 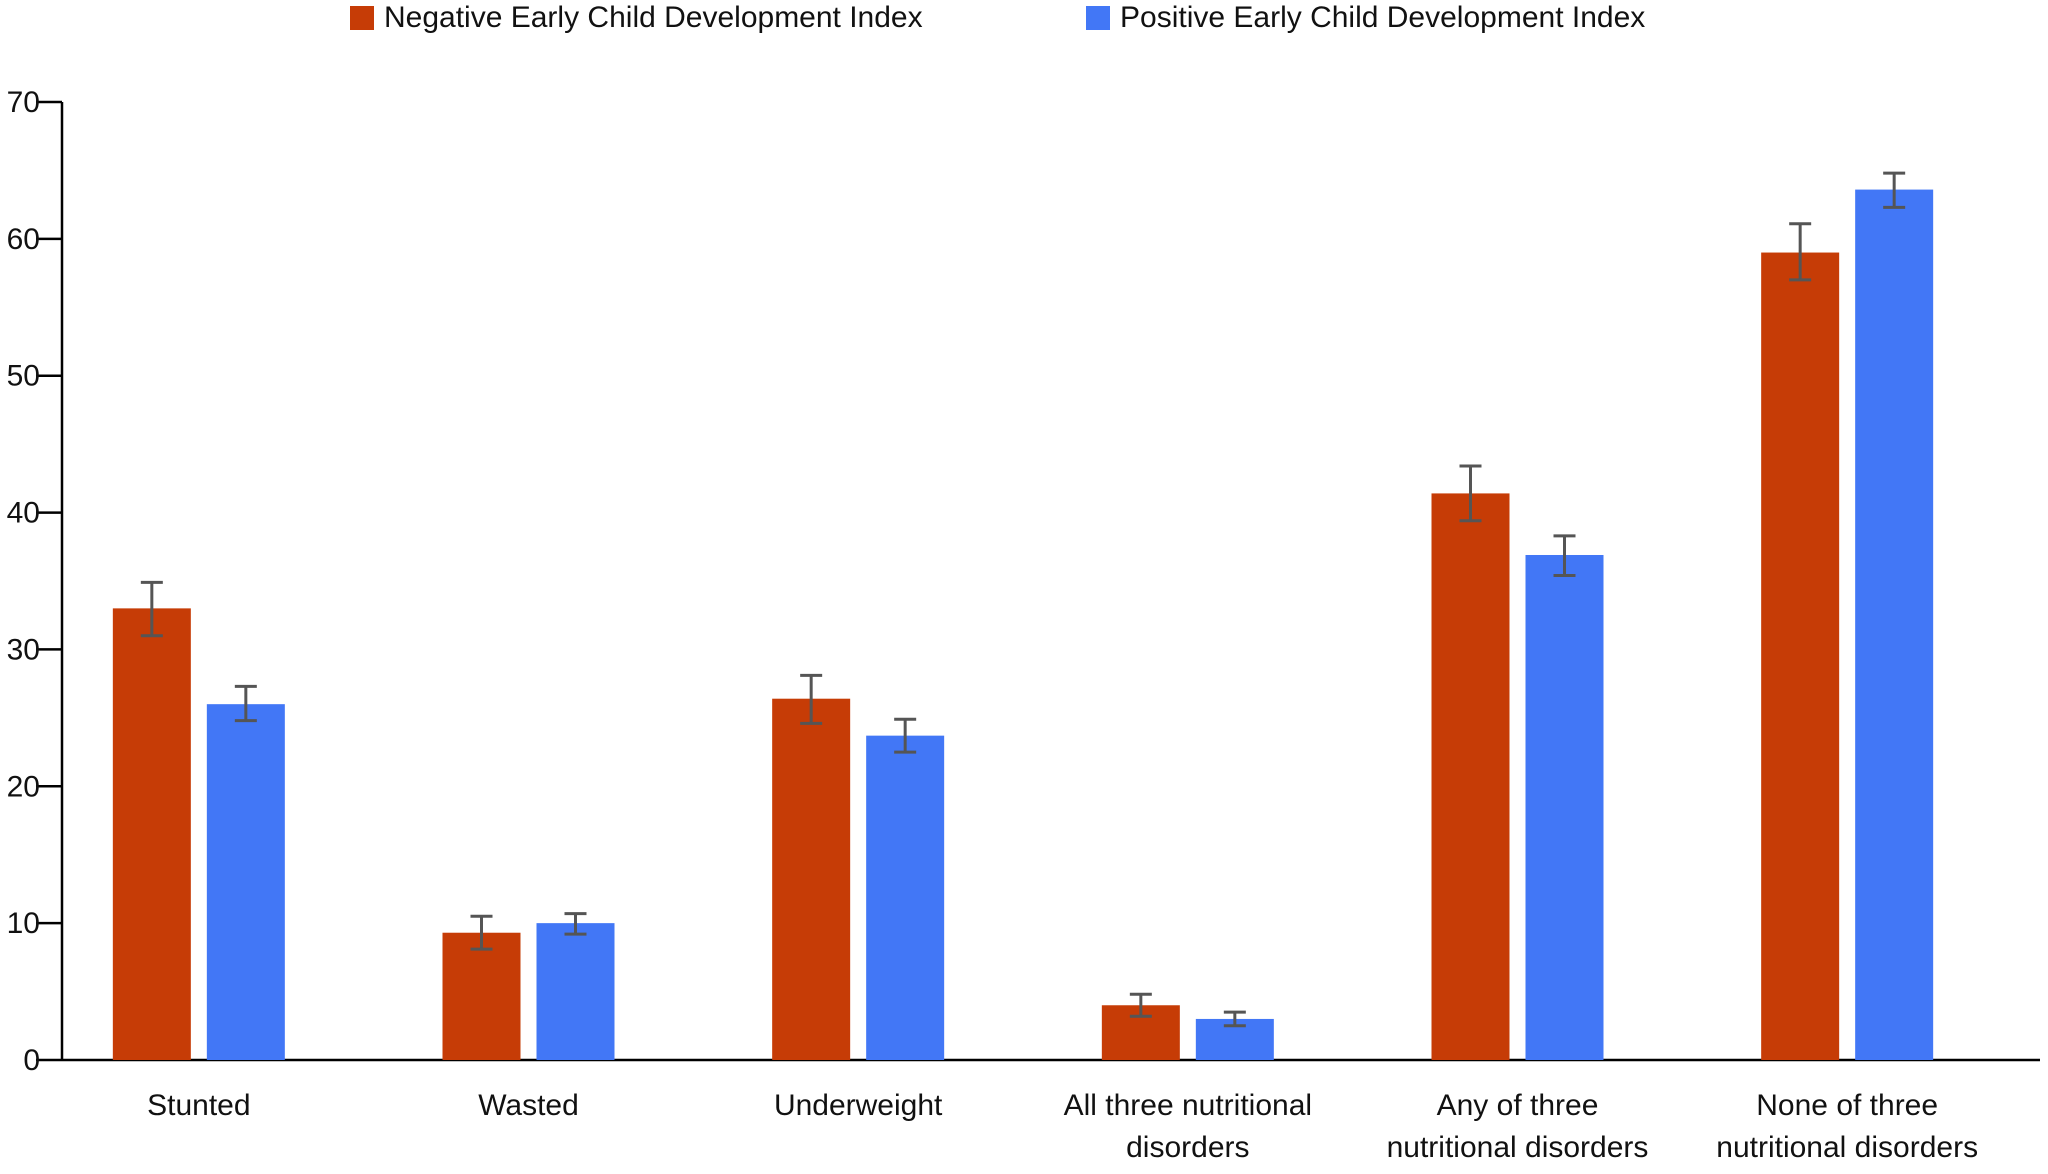 I want to click on x-category-label: disorders, so click(x=1187, y=1147).